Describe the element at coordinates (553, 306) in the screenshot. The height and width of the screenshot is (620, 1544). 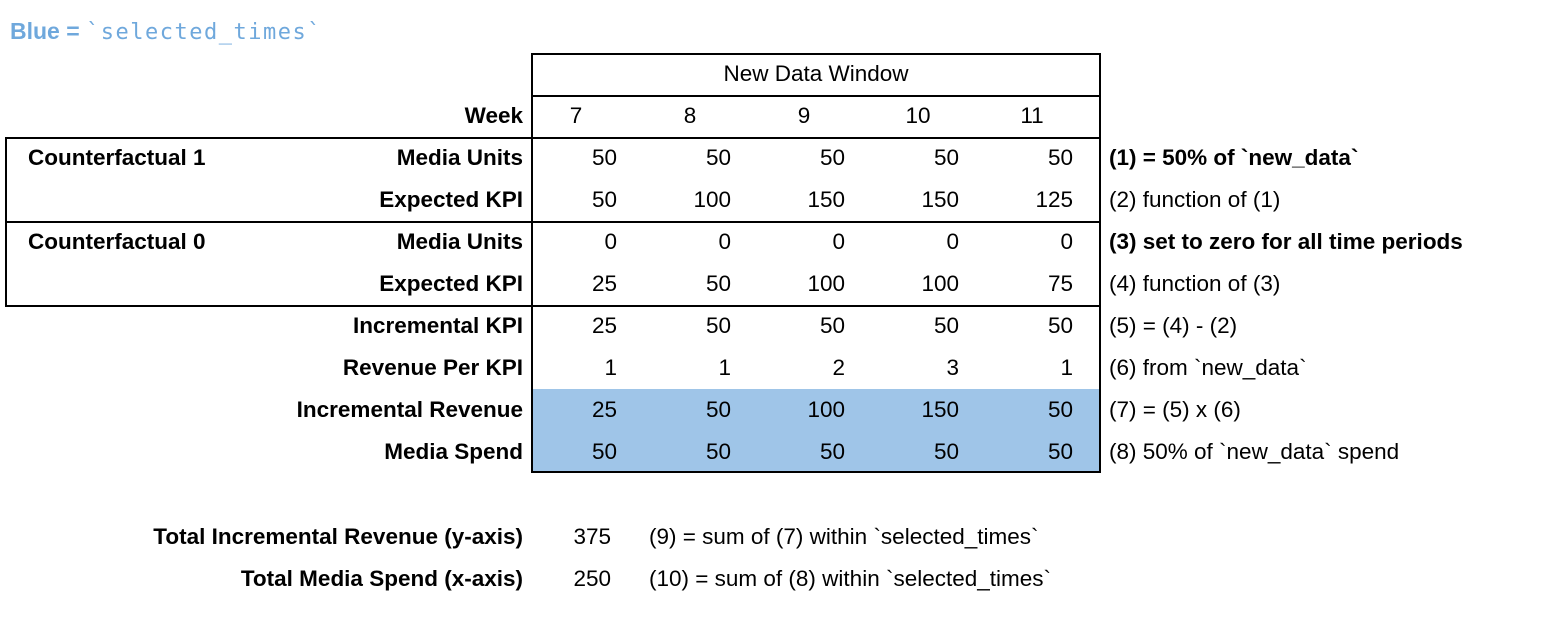
I see `table-border-below-counterfactual0` at that location.